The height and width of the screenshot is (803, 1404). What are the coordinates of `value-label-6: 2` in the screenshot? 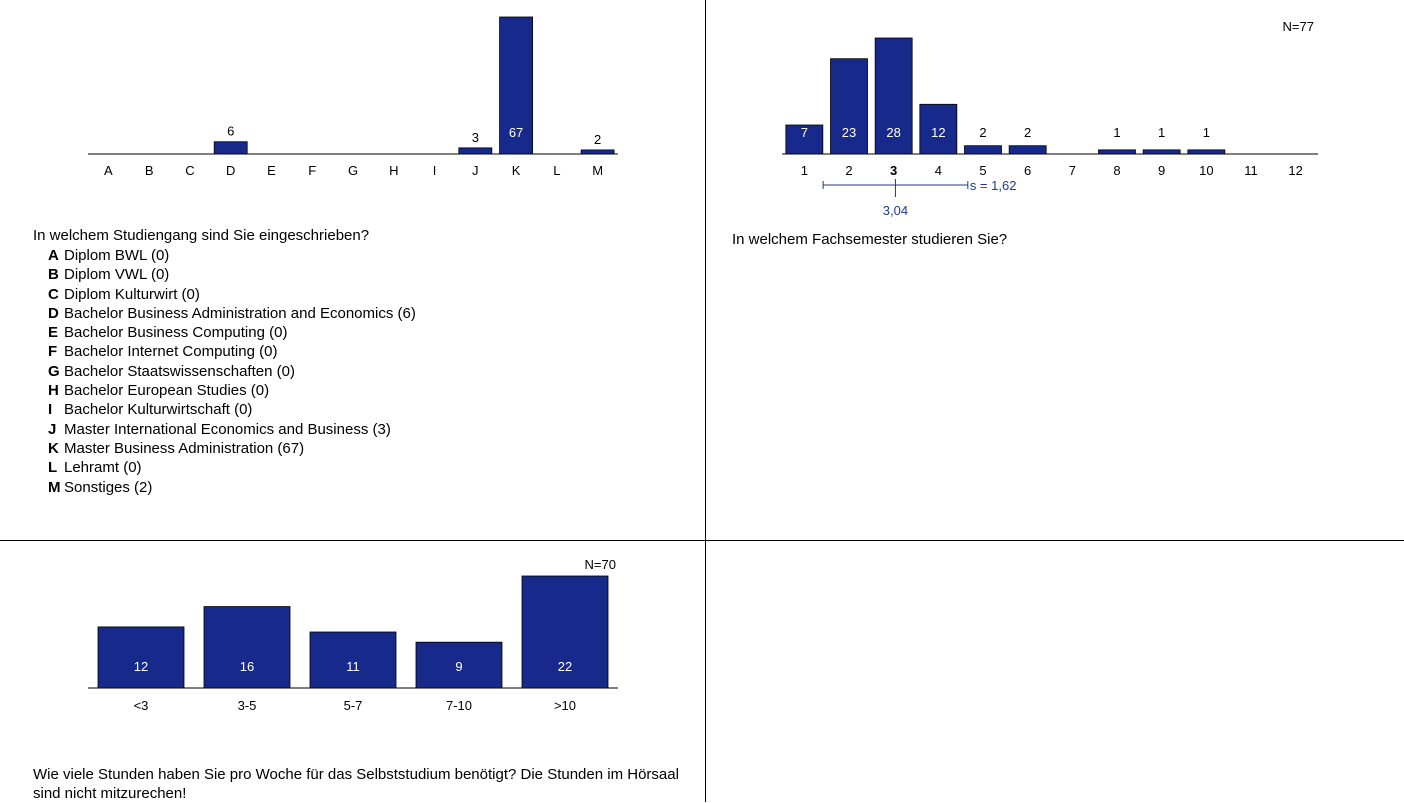 It's located at (1027, 132).